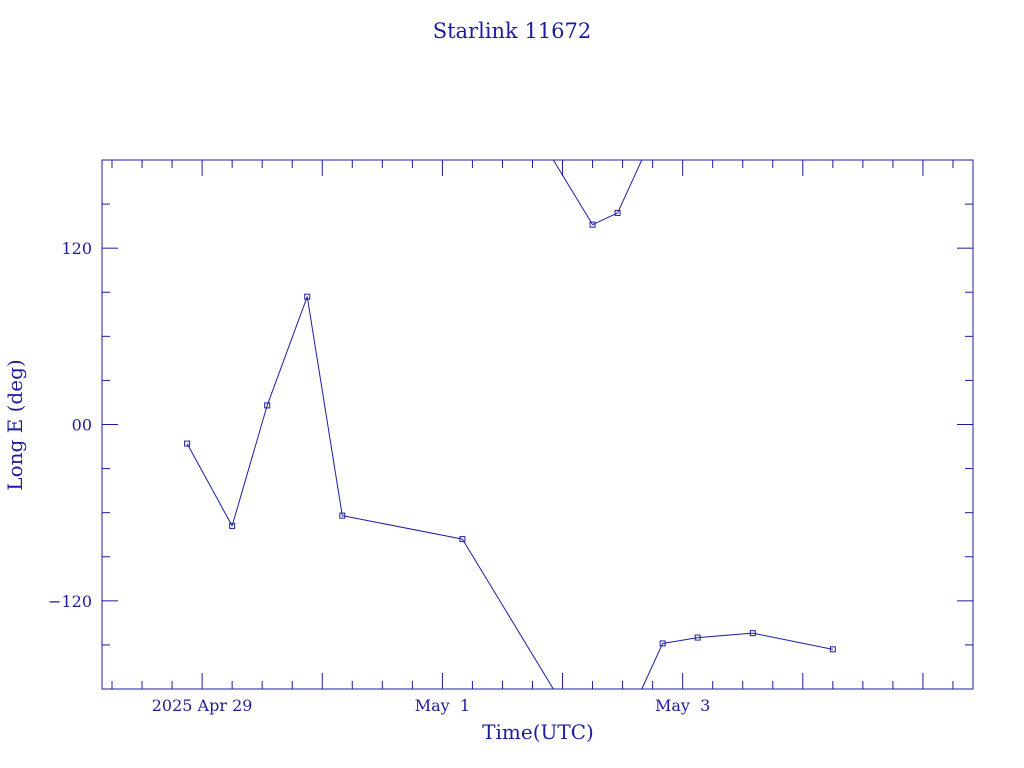 The image size is (1024, 768). I want to click on chart-title: Starlink 11672, so click(512, 31).